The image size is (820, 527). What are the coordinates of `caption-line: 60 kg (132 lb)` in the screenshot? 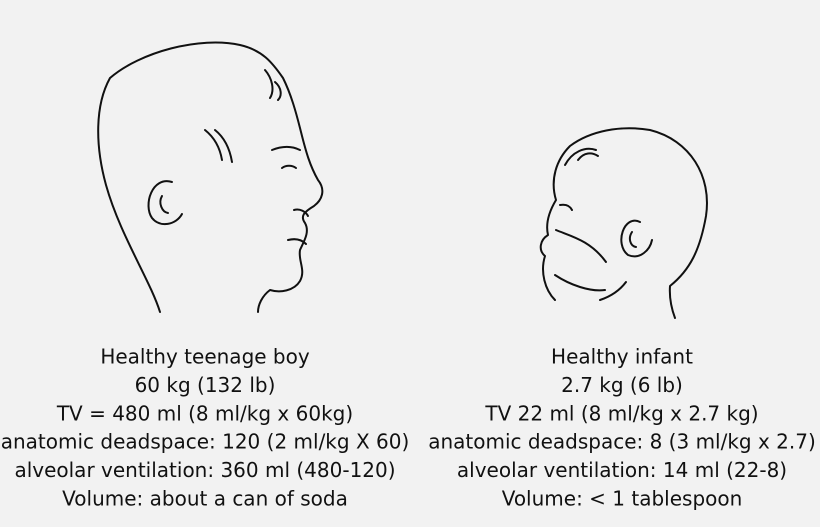 It's located at (205, 385).